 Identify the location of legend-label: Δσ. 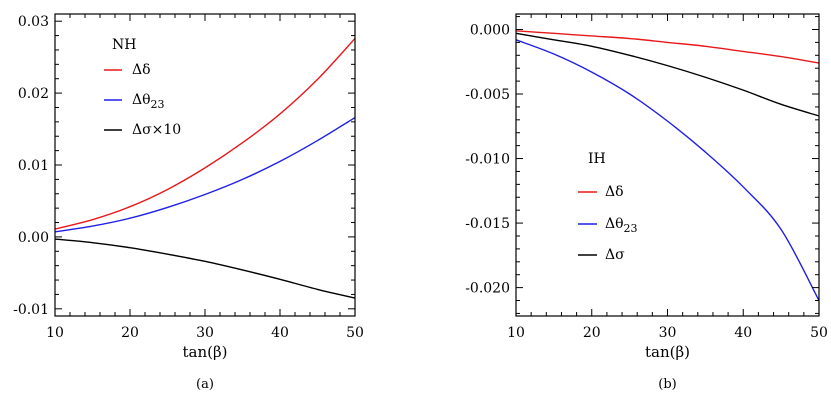
(615, 255).